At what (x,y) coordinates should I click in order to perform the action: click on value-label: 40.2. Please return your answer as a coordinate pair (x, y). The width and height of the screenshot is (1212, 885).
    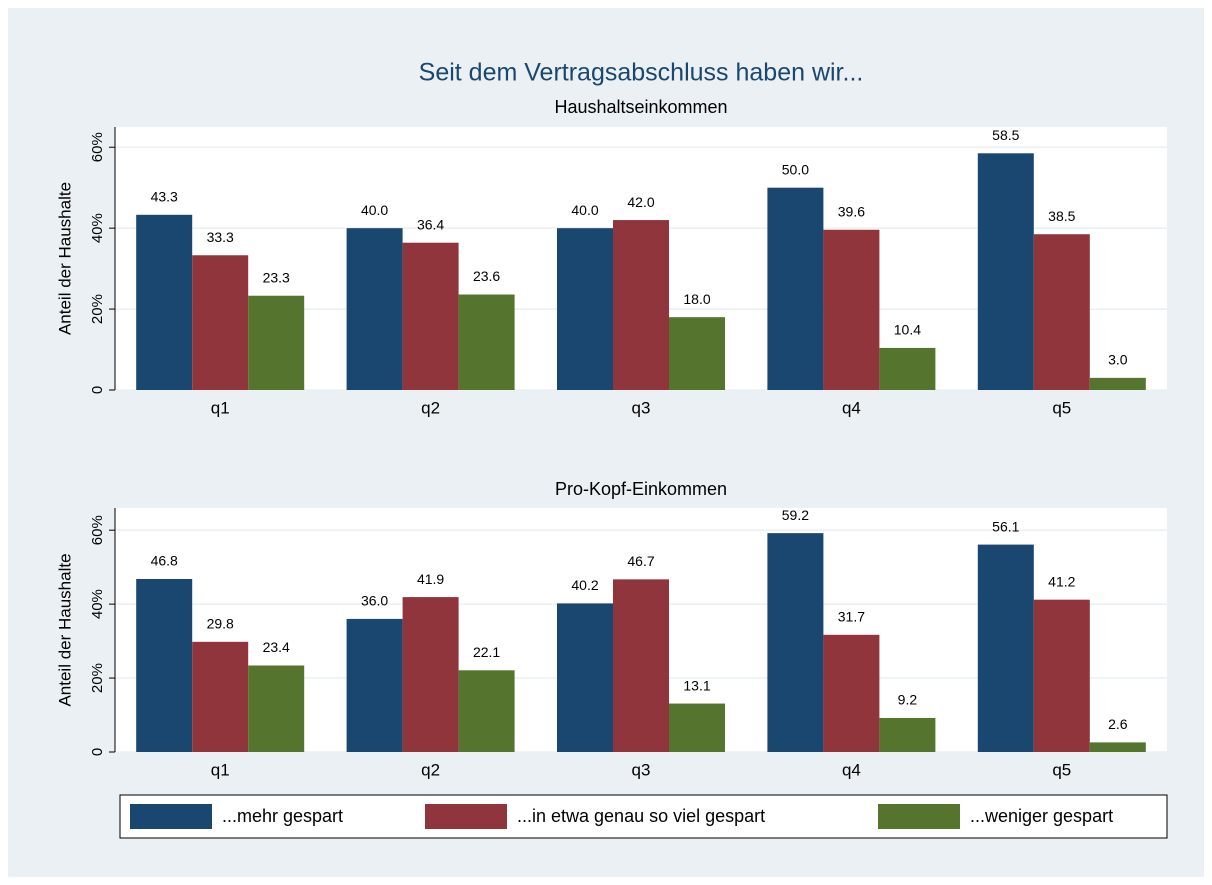
    Looking at the image, I should click on (584, 585).